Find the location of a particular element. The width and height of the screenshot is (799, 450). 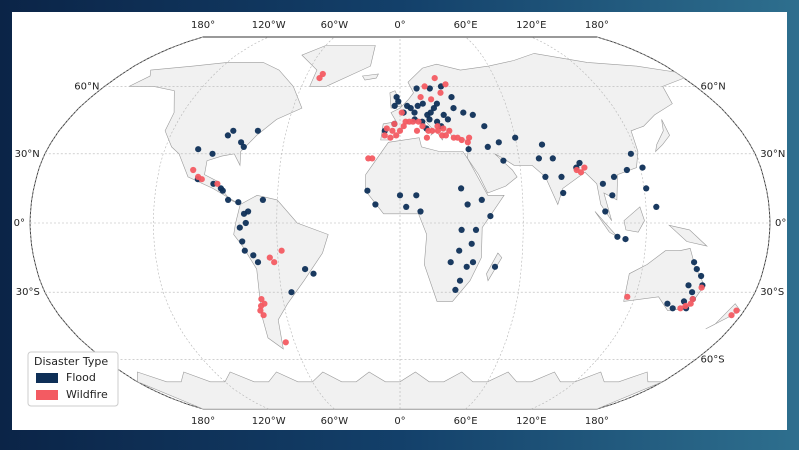

lon-label-bottom: 180° is located at coordinates (203, 421).